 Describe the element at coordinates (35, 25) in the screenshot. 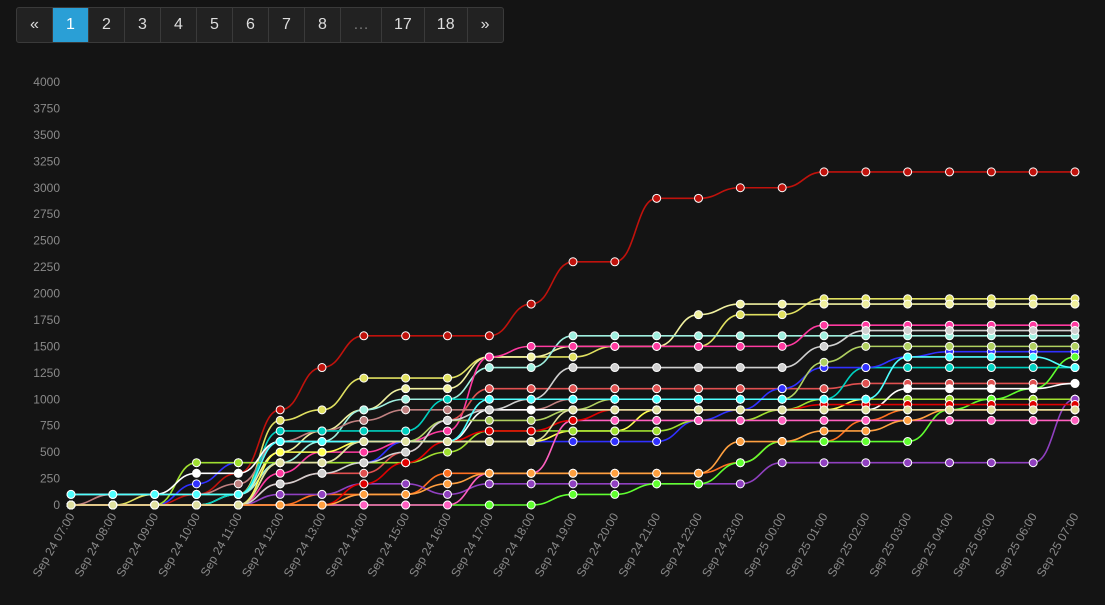

I see `pagination-prev-button: «` at that location.